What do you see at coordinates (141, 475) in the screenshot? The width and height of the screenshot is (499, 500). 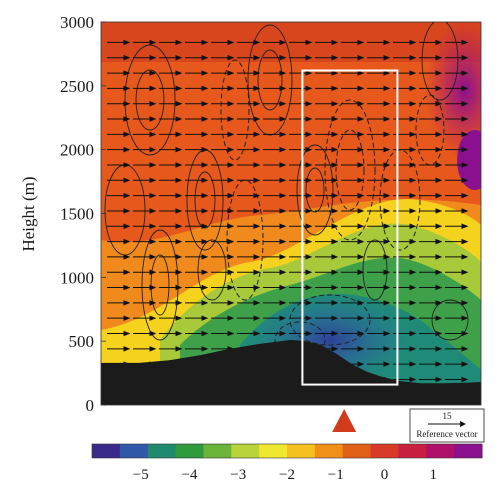 I see `colorbar-tick-label: −5` at bounding box center [141, 475].